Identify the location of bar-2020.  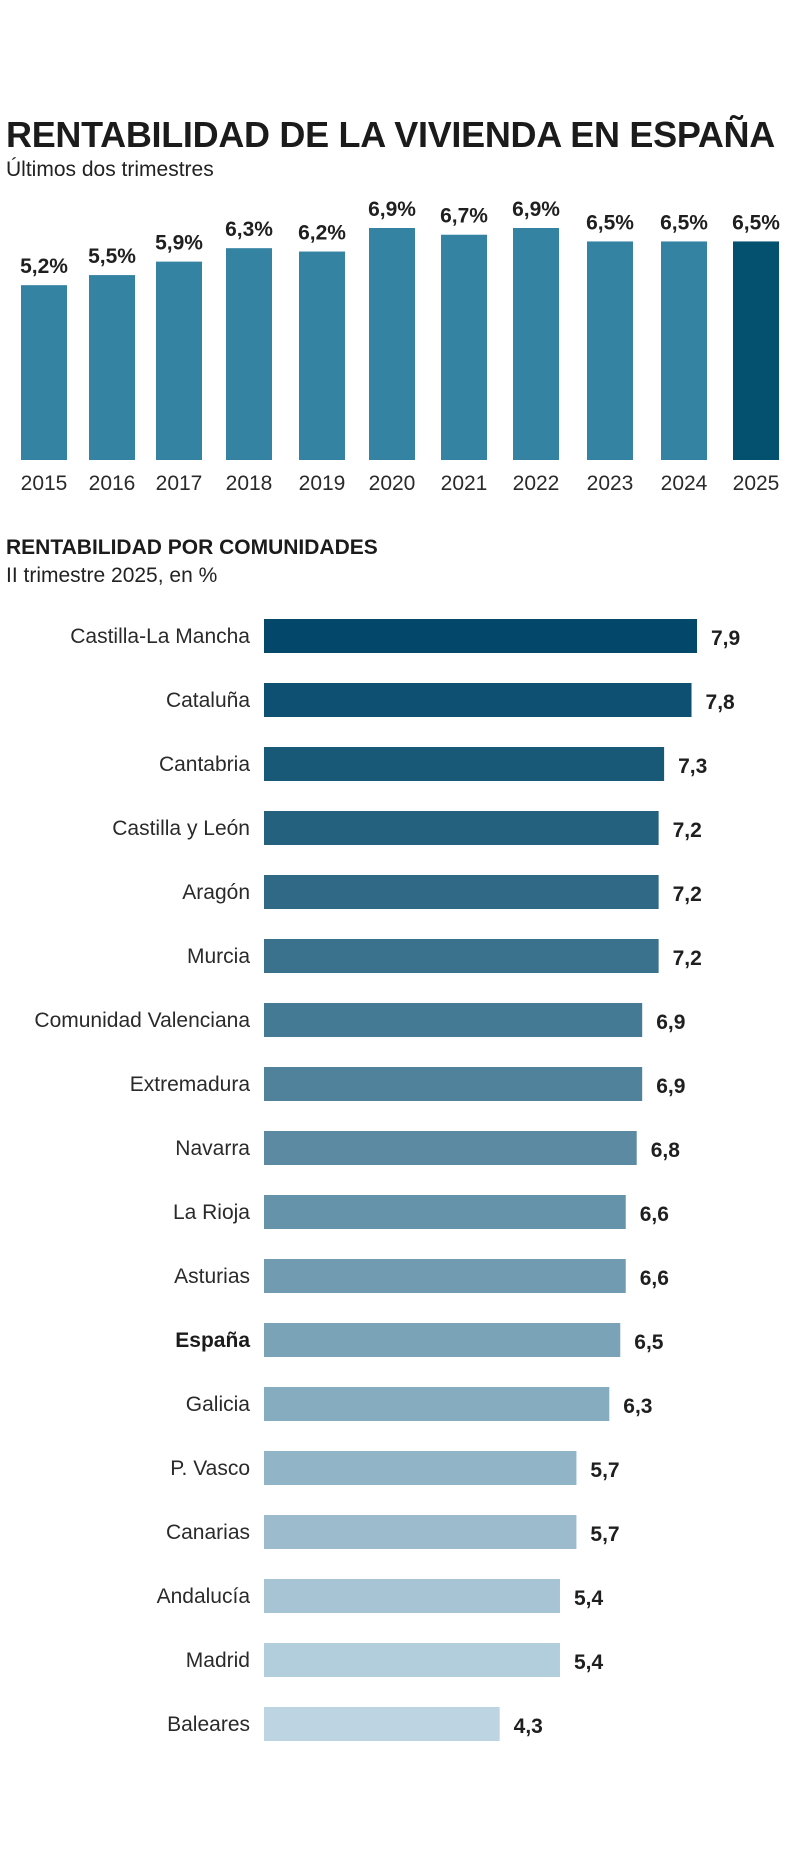
(392, 344).